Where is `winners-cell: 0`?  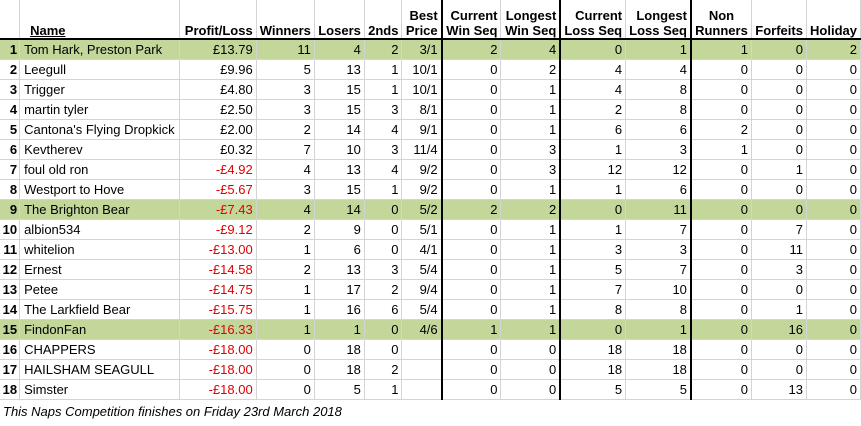
winners-cell: 0 is located at coordinates (285, 389).